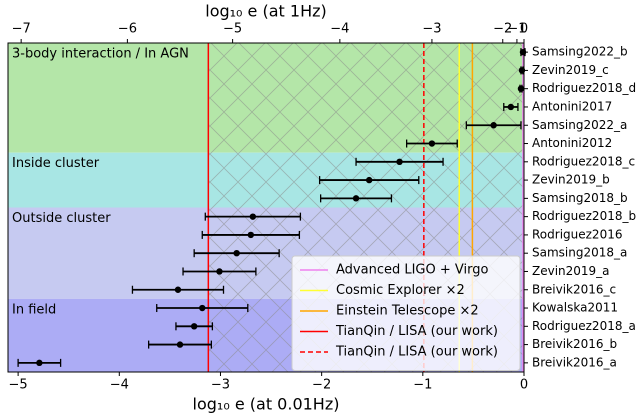 The image size is (637, 420). Describe the element at coordinates (266, 404) in the screenshot. I see `x-axis-title: log₁₀ e (at 0.01Hz)` at that location.